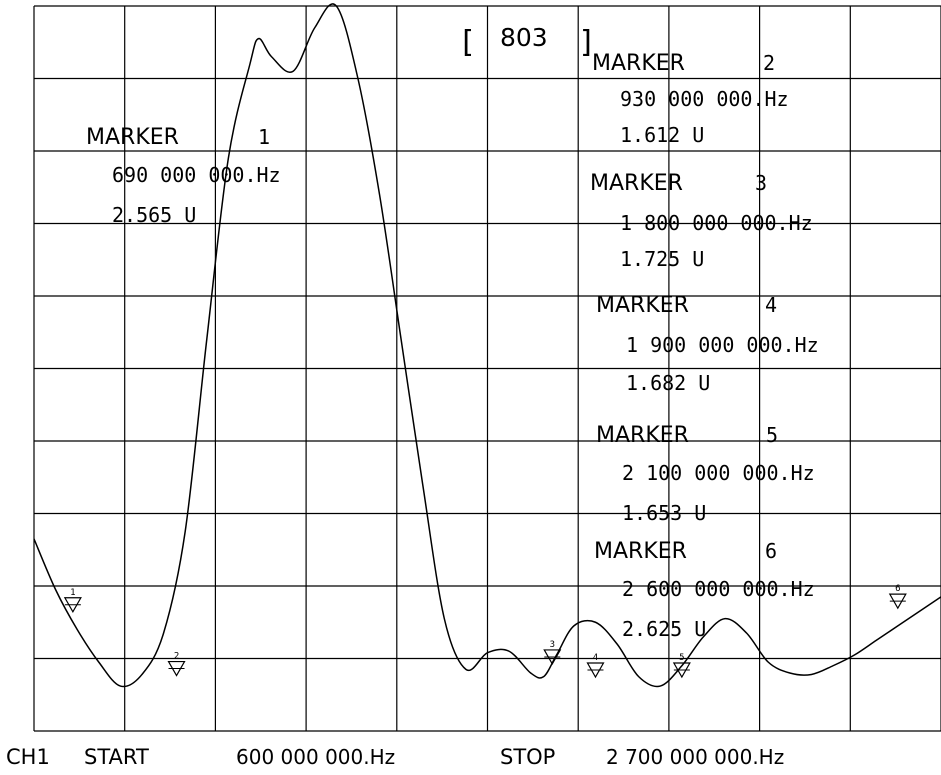 This screenshot has width=941, height=775. I want to click on marker-frequency: 1 800 000 000.Hz, so click(716, 223).